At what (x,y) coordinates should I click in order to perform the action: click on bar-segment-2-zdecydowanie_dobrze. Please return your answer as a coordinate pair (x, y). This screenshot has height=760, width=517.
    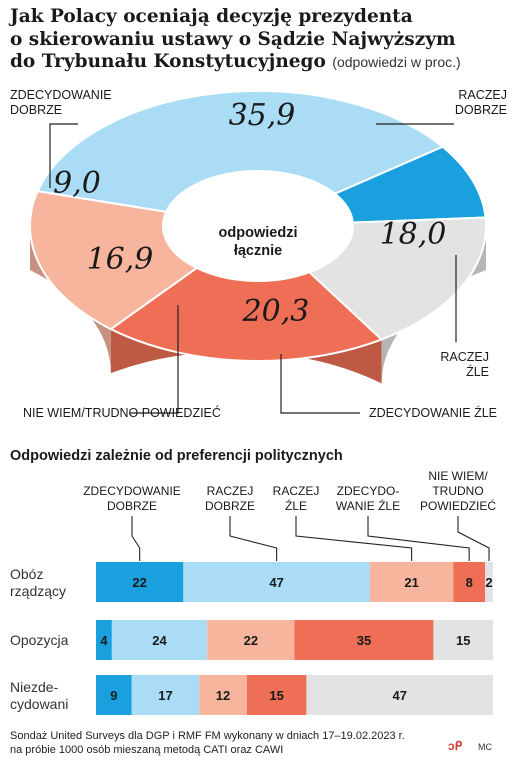
    Looking at the image, I should click on (114, 695).